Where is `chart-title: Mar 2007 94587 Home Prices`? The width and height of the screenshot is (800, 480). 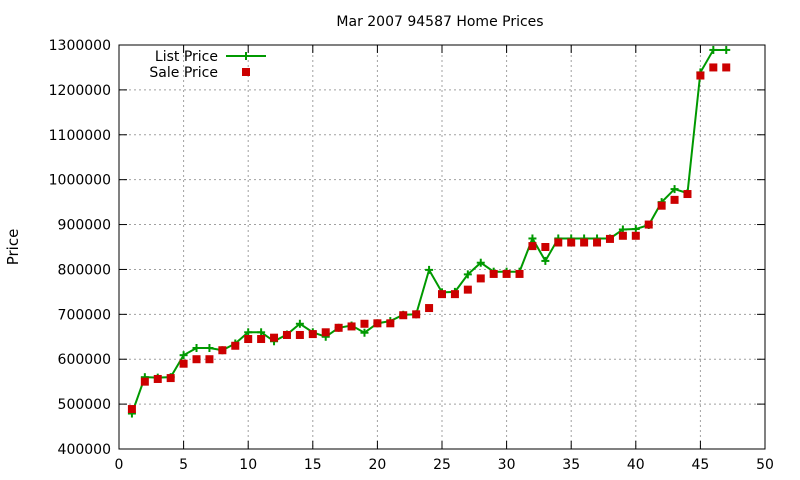
chart-title: Mar 2007 94587 Home Prices is located at coordinates (439, 22).